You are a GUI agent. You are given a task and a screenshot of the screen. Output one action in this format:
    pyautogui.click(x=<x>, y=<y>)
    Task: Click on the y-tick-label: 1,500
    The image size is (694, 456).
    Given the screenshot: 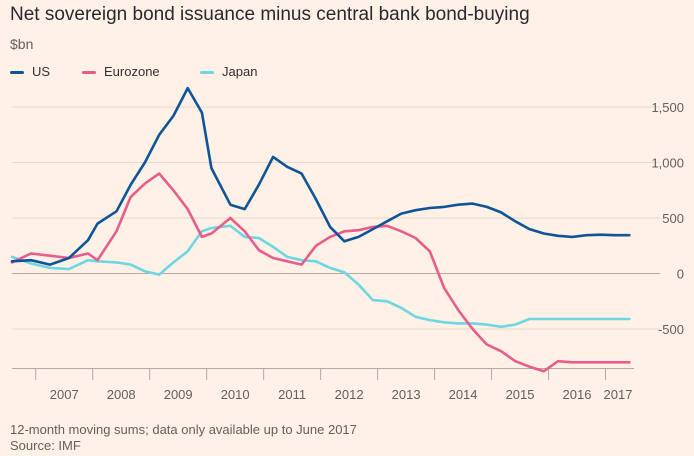 What is the action you would take?
    pyautogui.click(x=667, y=107)
    